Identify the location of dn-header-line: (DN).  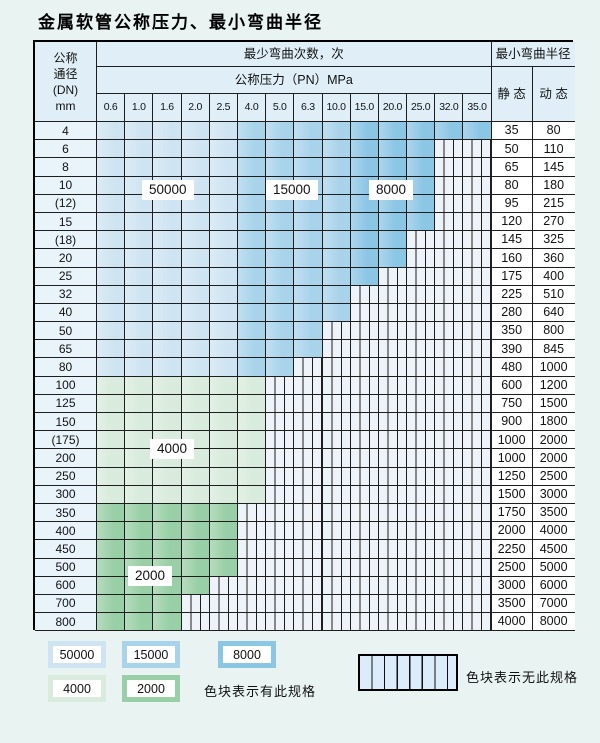
(65, 89).